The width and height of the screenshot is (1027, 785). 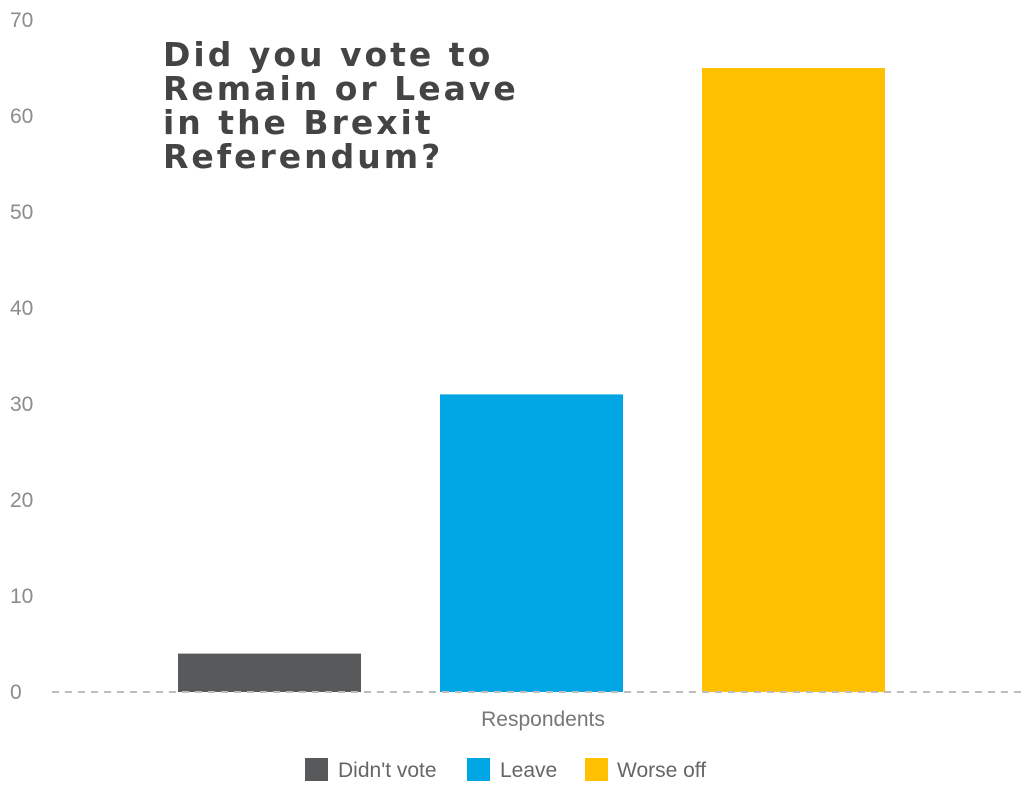 What do you see at coordinates (298, 122) in the screenshot?
I see `chart-title-line-3: in the Brexit` at bounding box center [298, 122].